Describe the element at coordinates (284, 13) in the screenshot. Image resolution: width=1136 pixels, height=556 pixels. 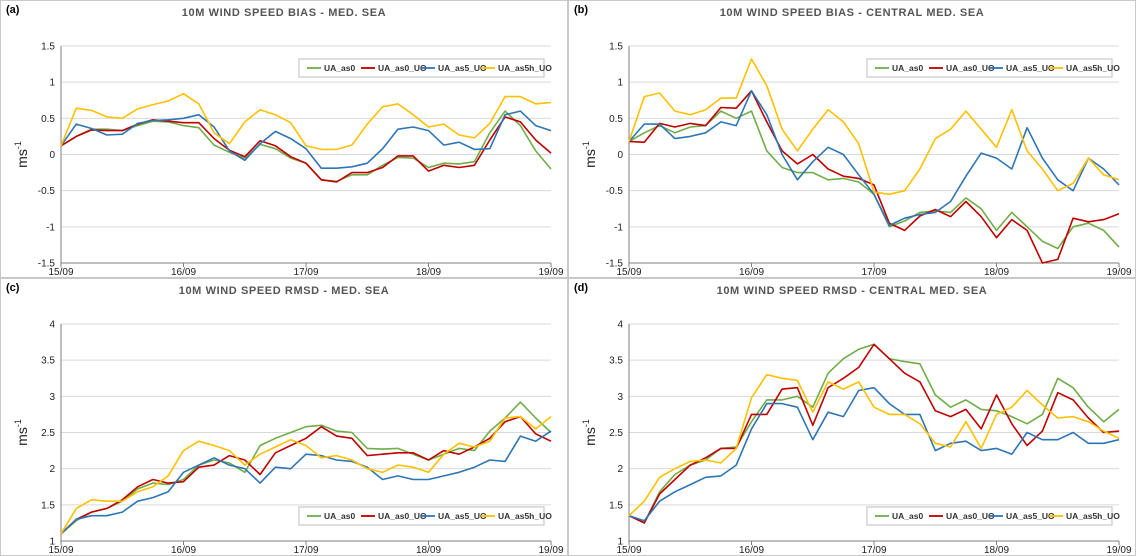
I see `chart-title: 10M WIND SPEED BIAS - MED. SEA` at that location.